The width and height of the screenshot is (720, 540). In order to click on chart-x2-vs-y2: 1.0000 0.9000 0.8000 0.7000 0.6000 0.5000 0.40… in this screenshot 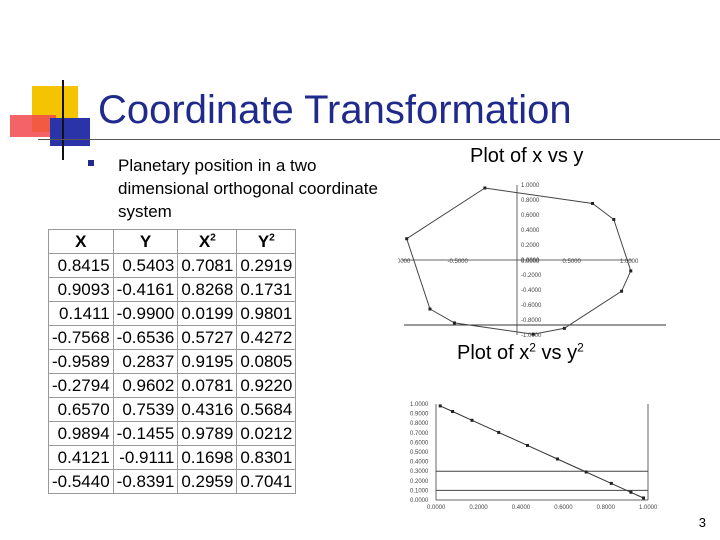, I will do `click(534, 456)`.